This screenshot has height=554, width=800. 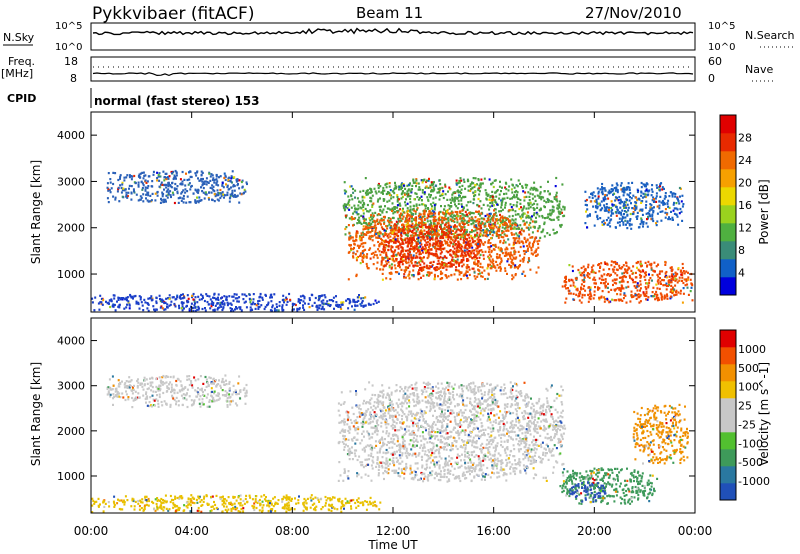 What do you see at coordinates (728, 232) in the screenshot?
I see `colorbar-segment` at bounding box center [728, 232].